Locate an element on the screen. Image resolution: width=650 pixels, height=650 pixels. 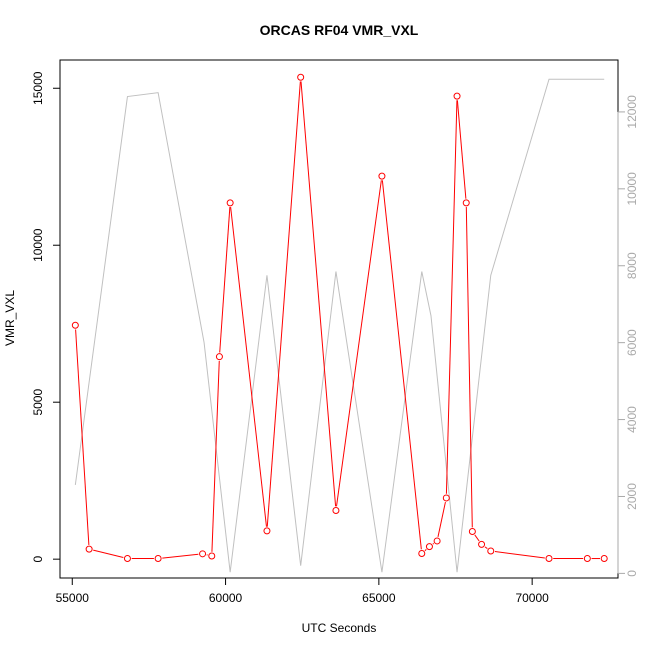
right-axis: 0 2000 4000 6000 8000 10000 12000 is located at coordinates (628, 336).